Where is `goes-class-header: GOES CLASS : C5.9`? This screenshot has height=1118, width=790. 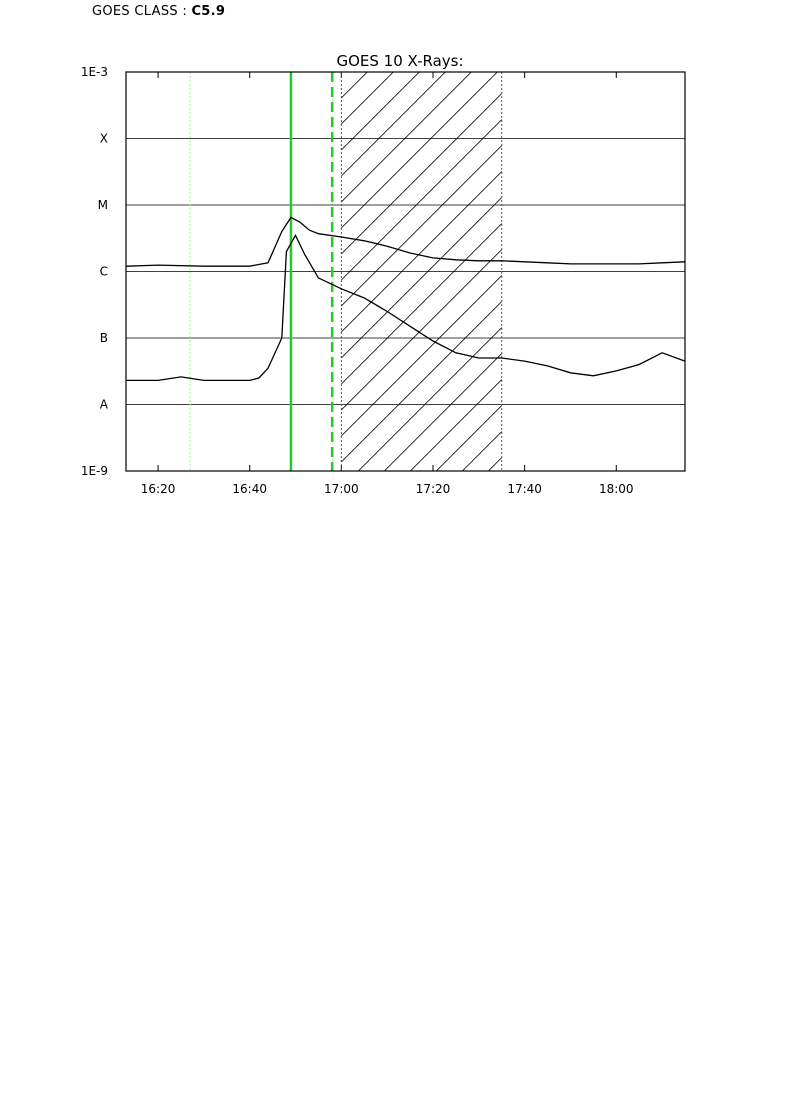
goes-class-header: GOES CLASS : C5.9 is located at coordinates (158, 11).